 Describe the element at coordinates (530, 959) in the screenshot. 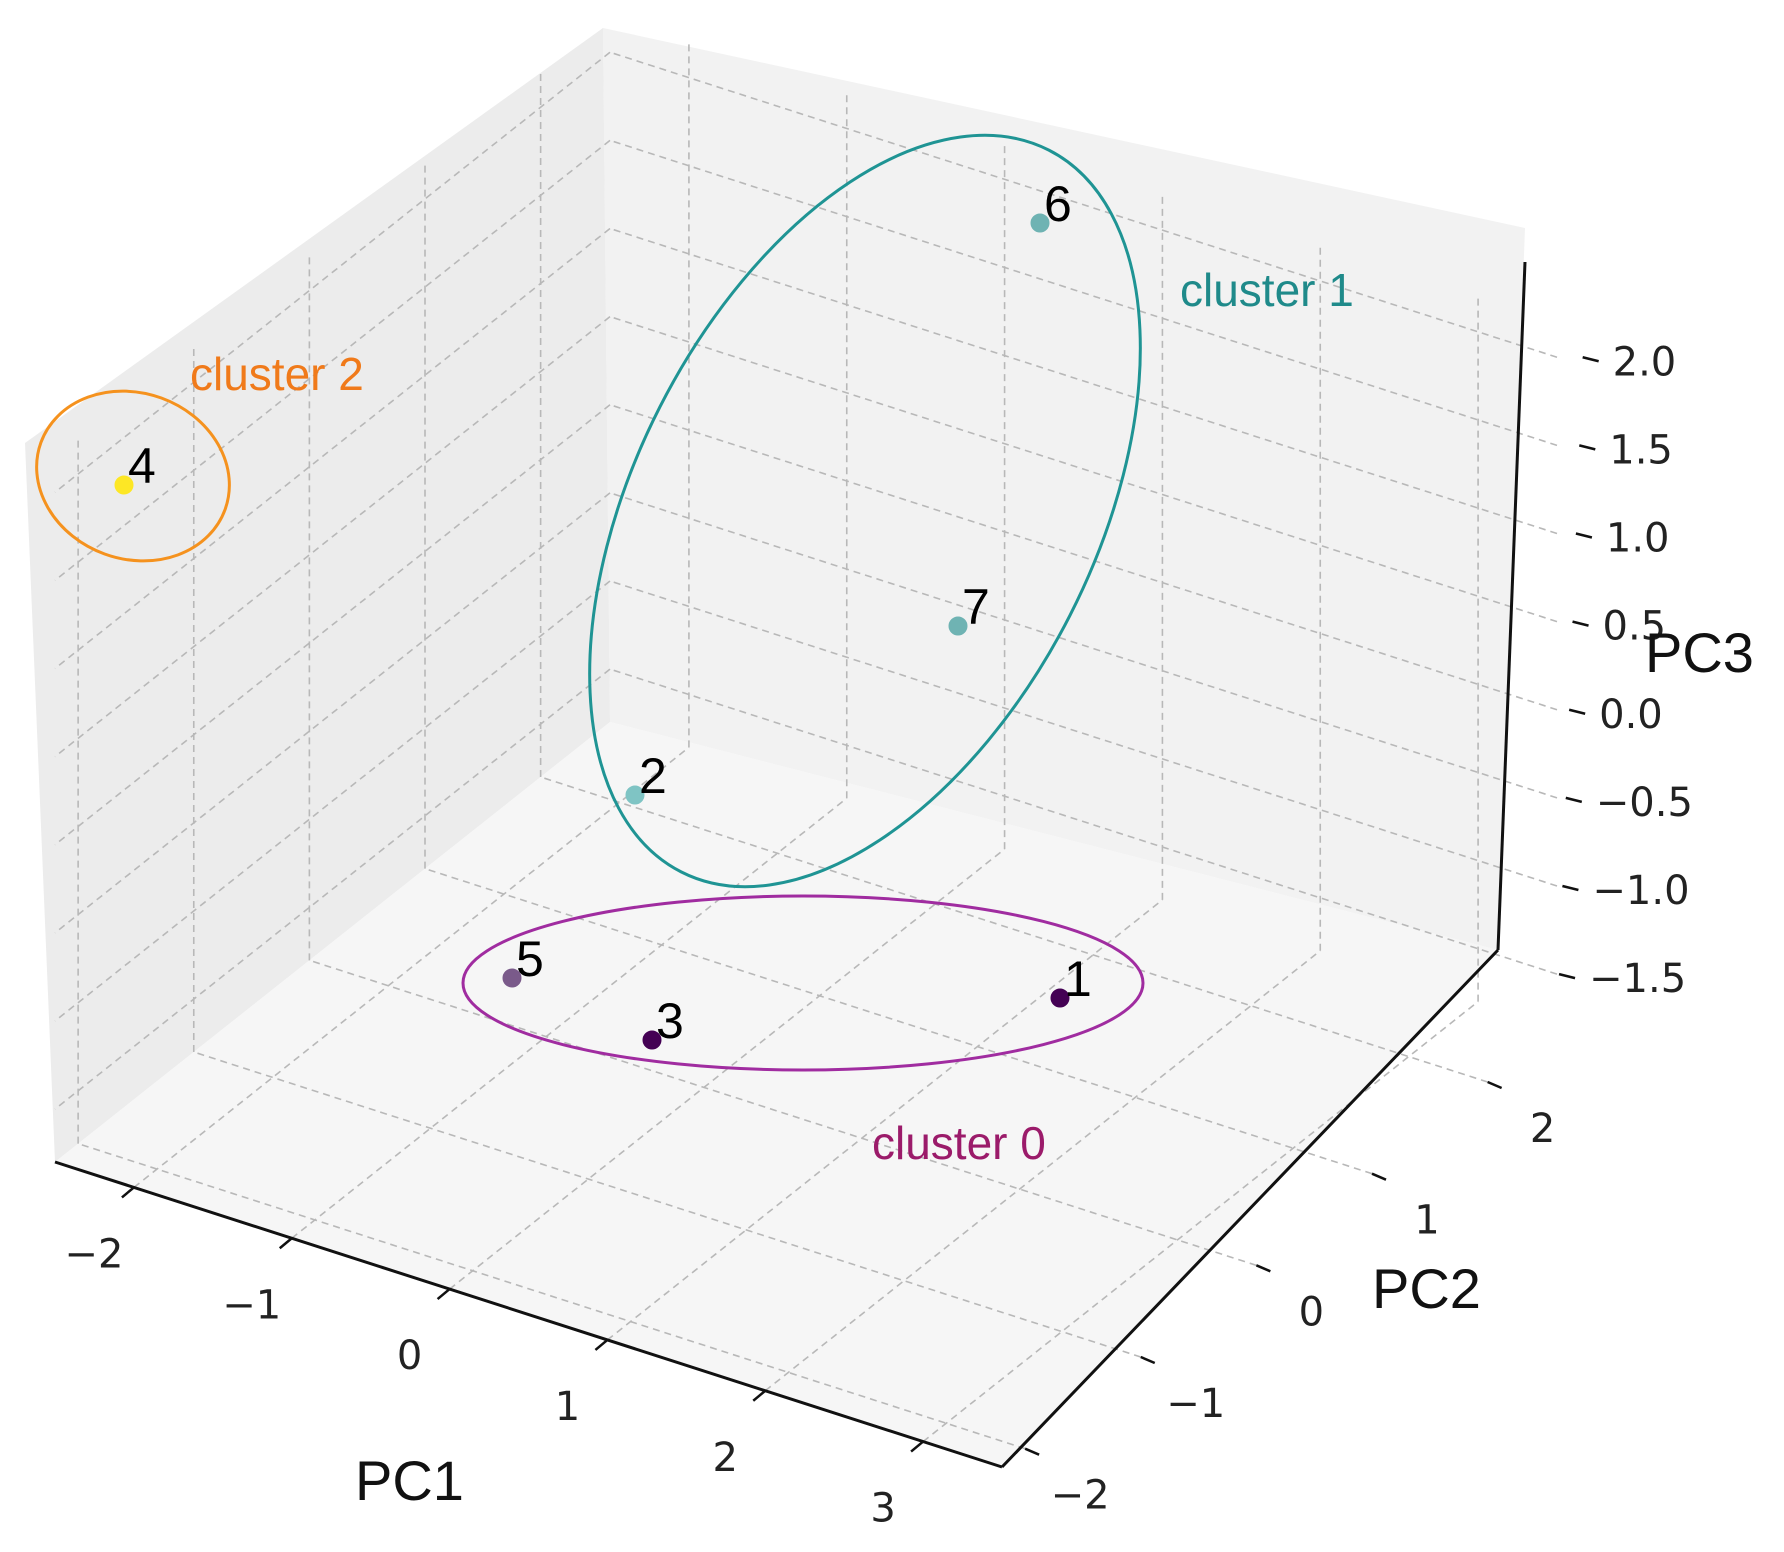

I see `point-label-5: 5` at that location.